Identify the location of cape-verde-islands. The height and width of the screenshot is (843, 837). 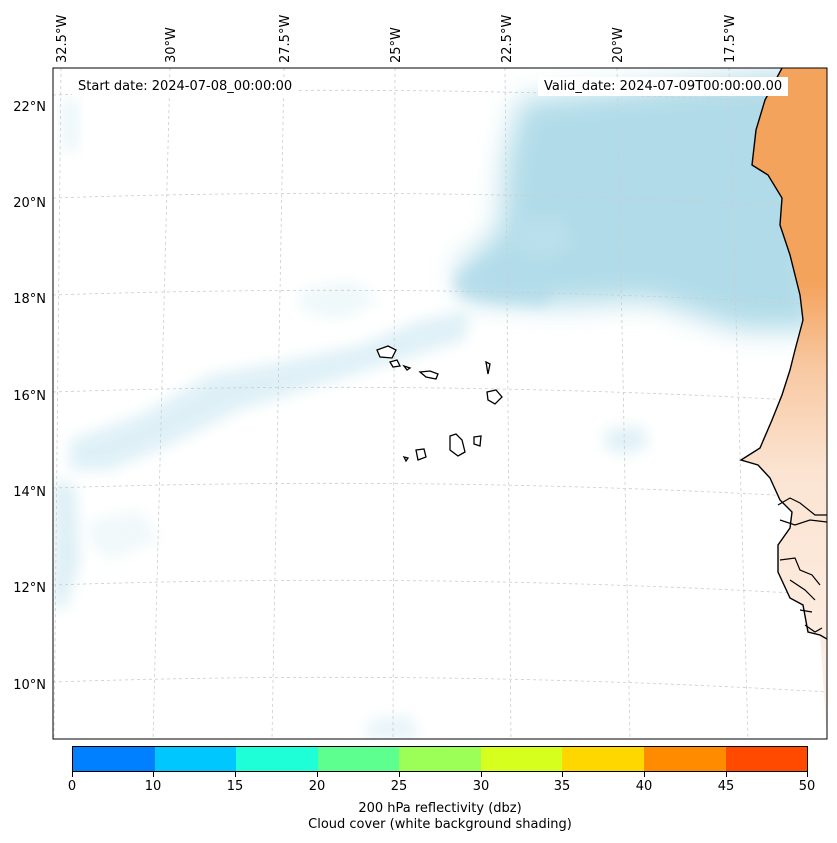
(439, 404).